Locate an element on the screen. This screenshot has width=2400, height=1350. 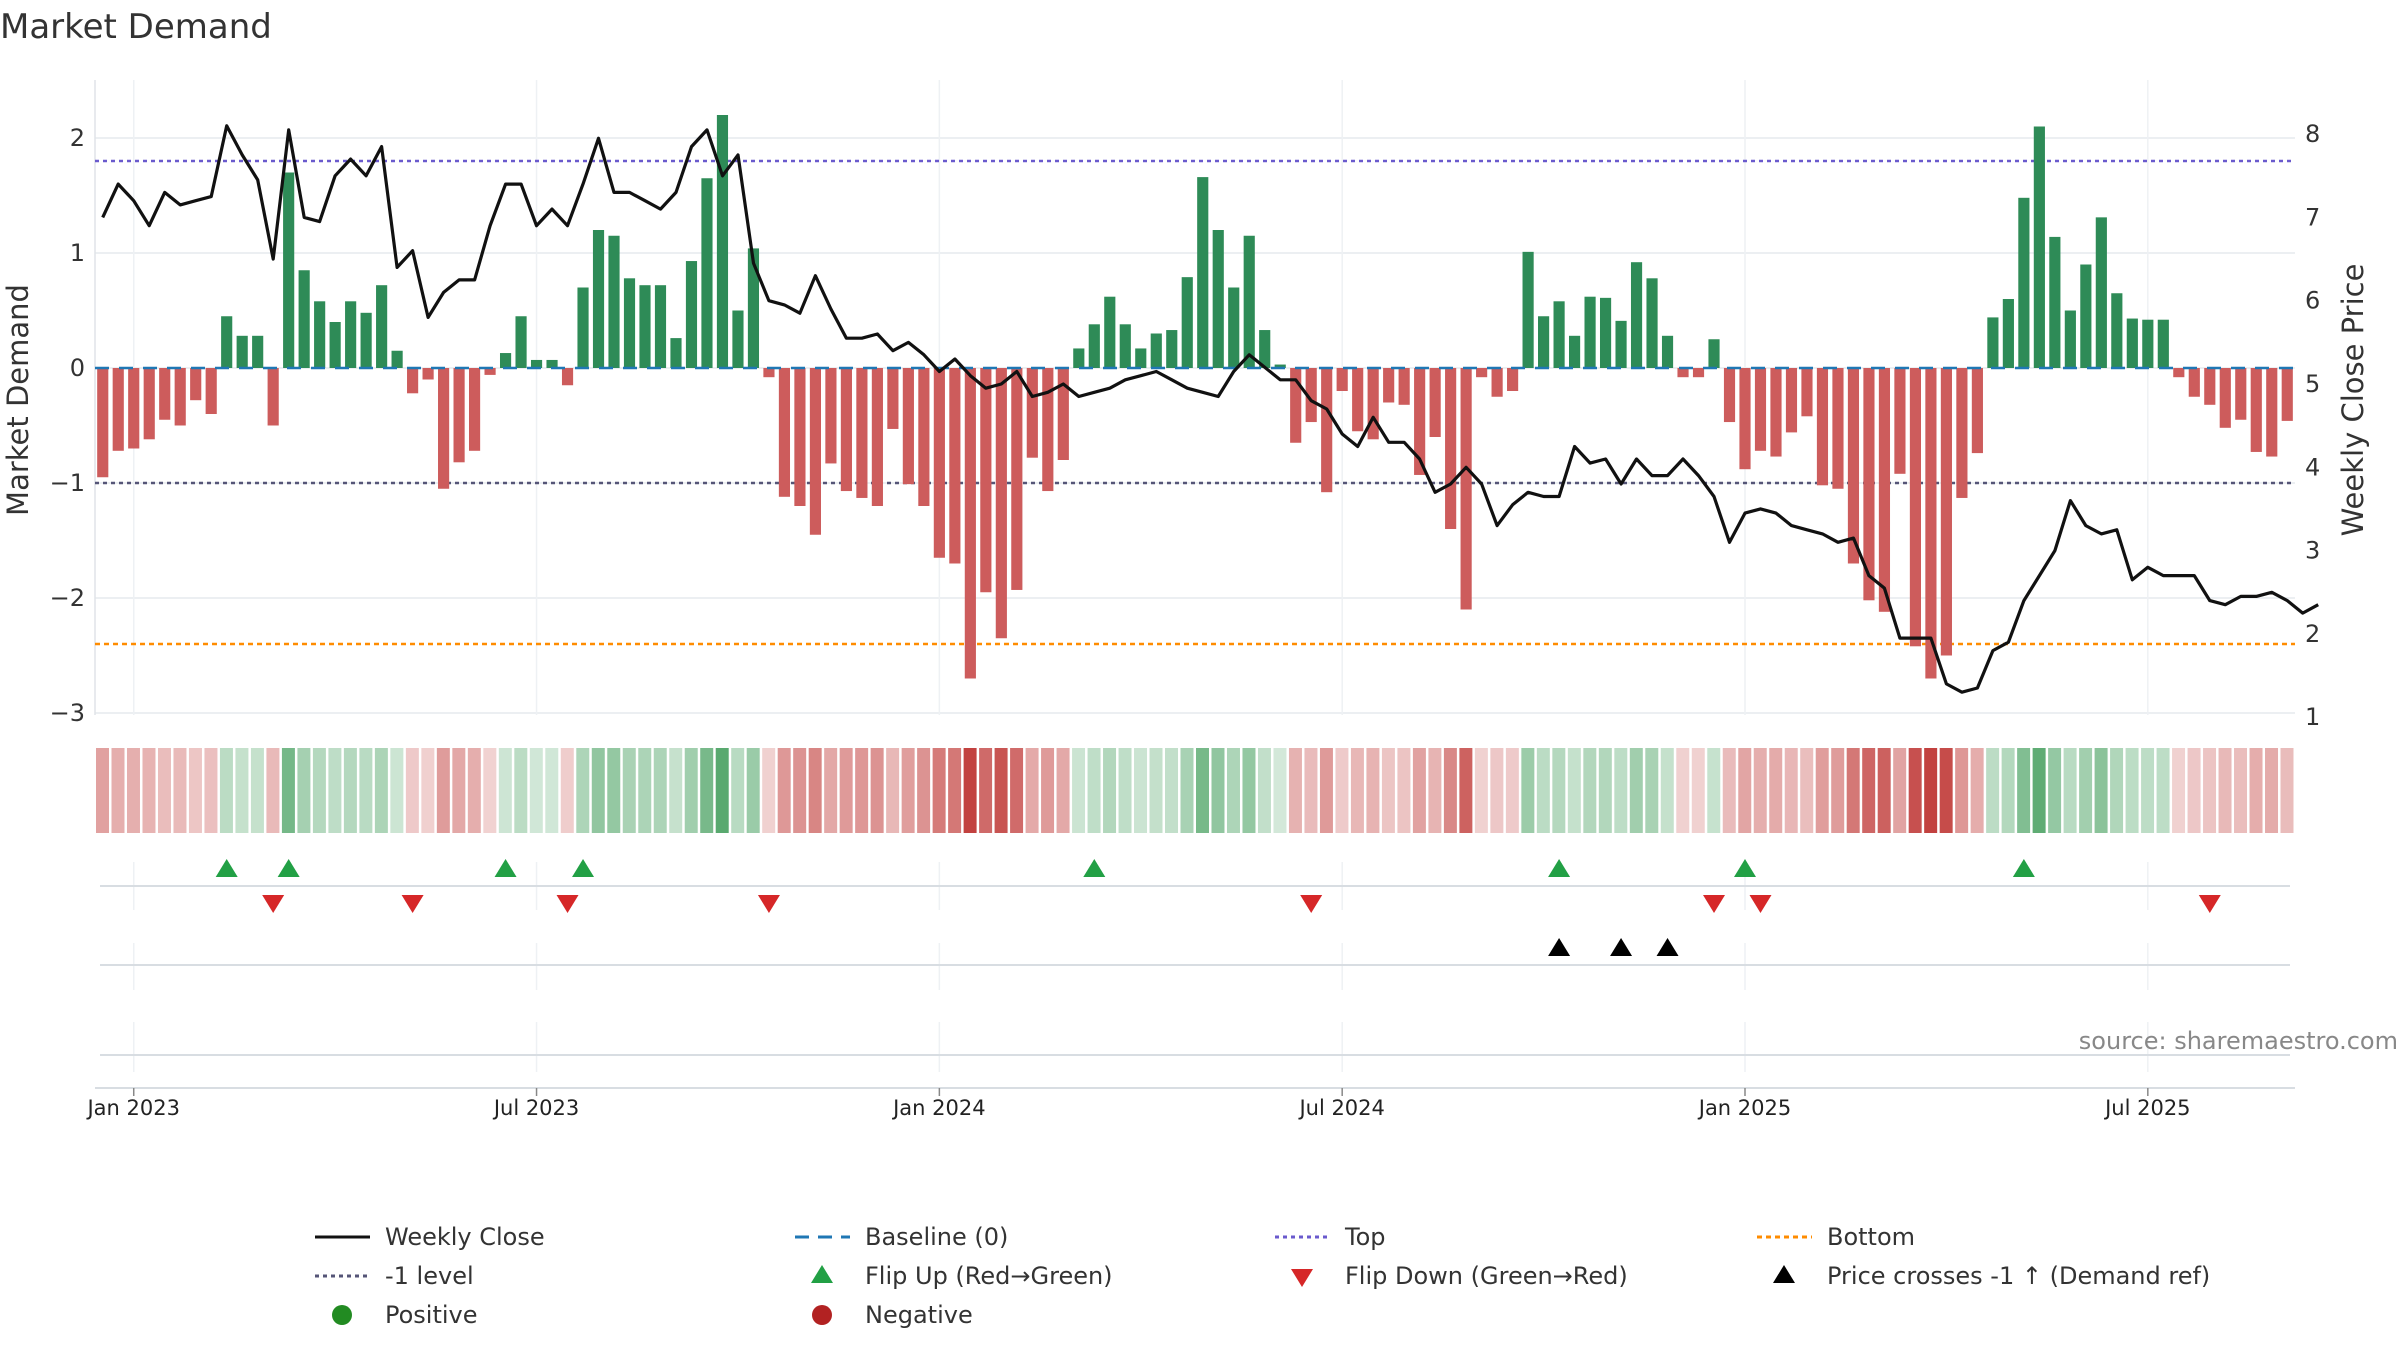
y-tick-label: −1 is located at coordinates (67, 483).